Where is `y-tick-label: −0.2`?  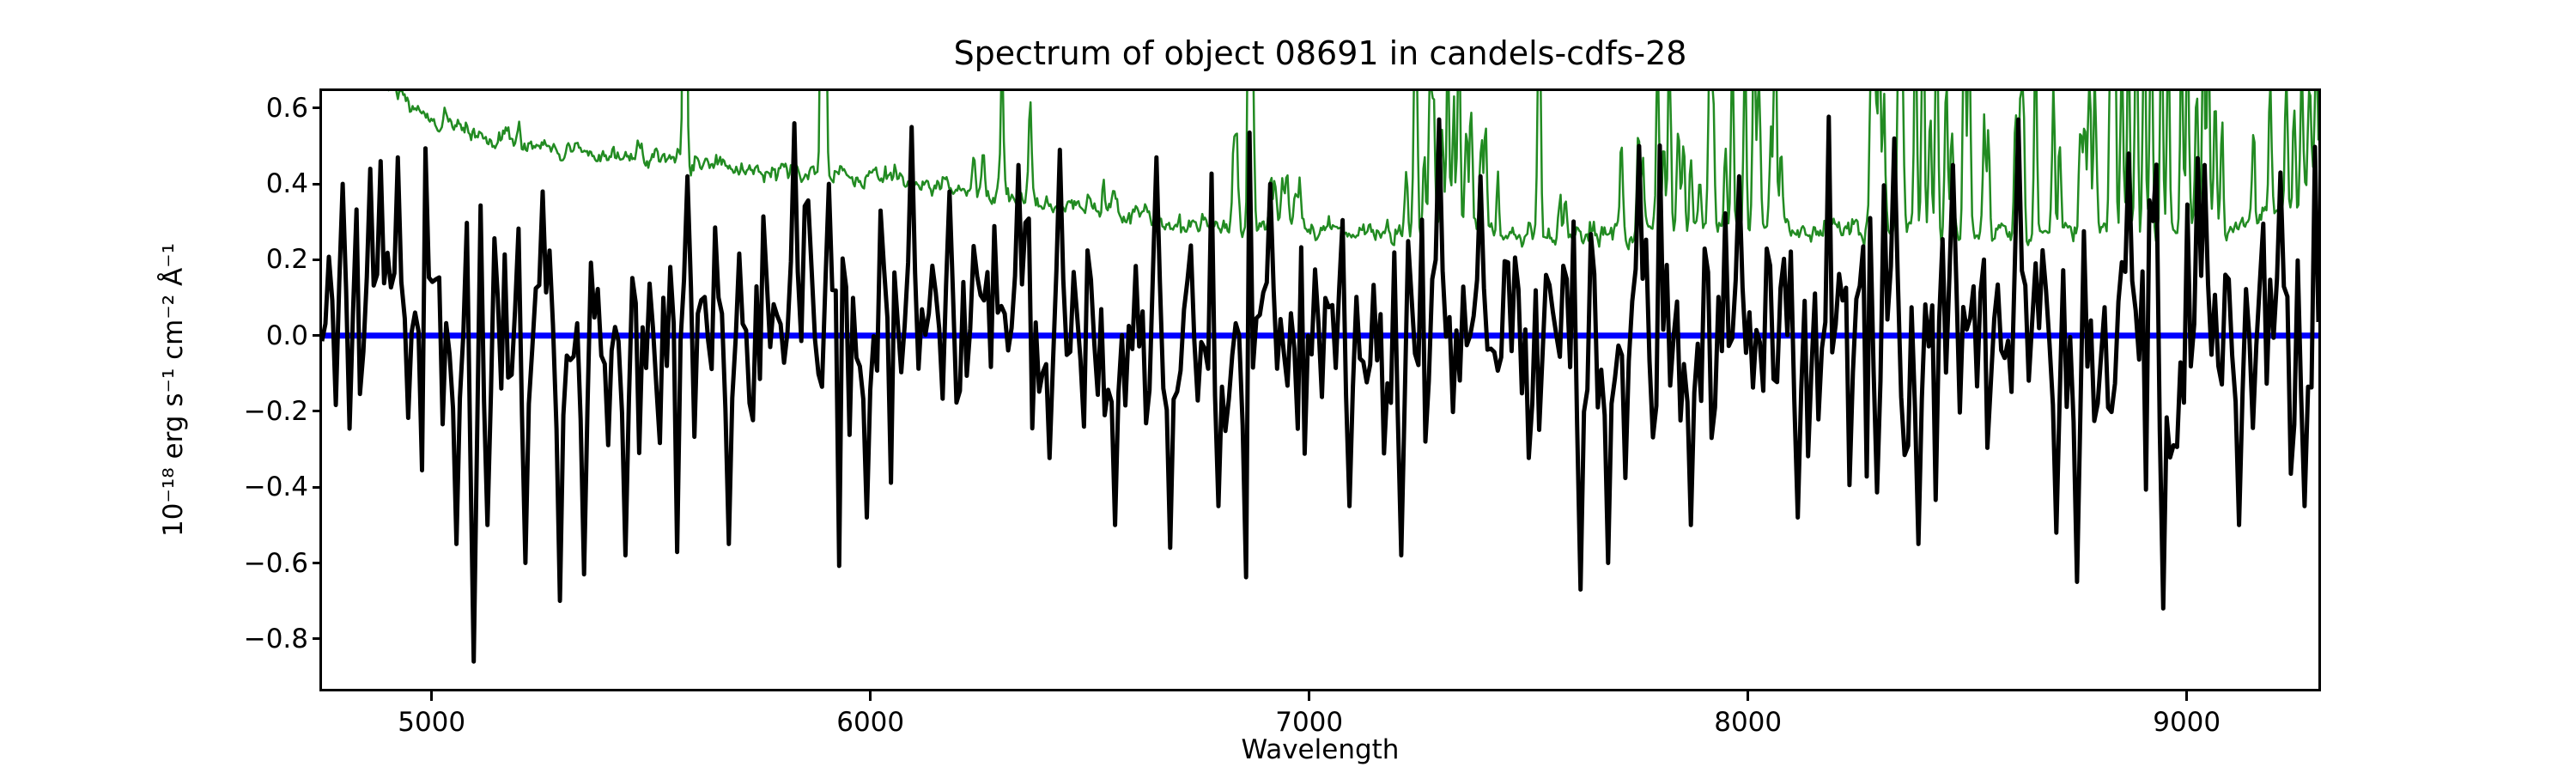 y-tick-label: −0.2 is located at coordinates (275, 411).